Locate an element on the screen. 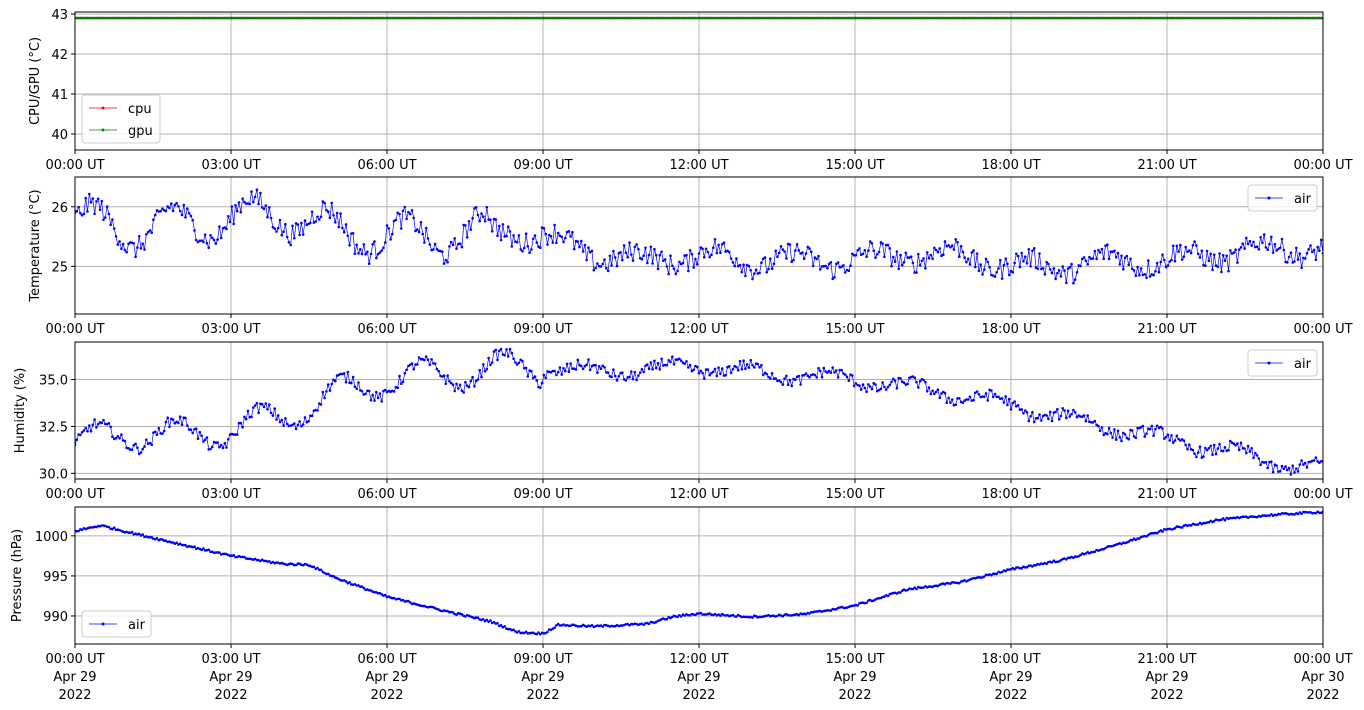  x-tick-date: Apr 29 is located at coordinates (230, 677).